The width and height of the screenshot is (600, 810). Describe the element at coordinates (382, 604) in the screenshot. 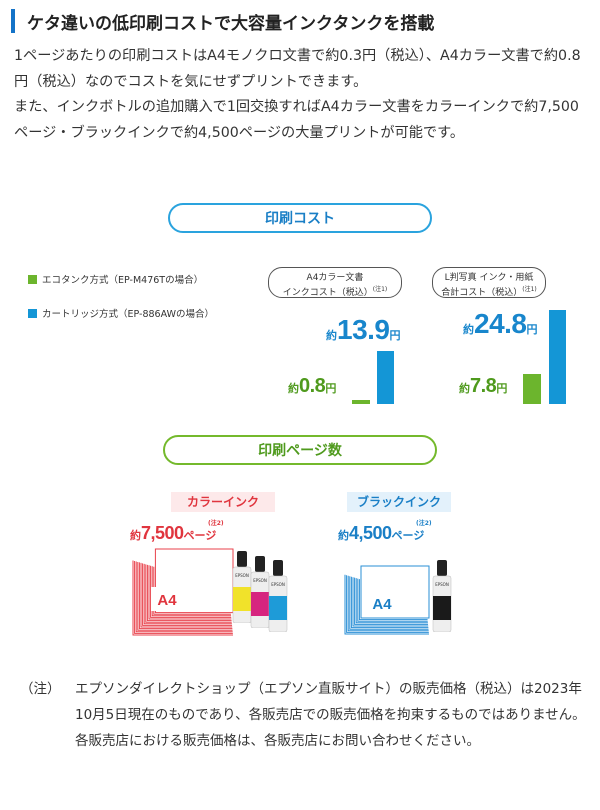

I see `black-paper-label: A4` at that location.